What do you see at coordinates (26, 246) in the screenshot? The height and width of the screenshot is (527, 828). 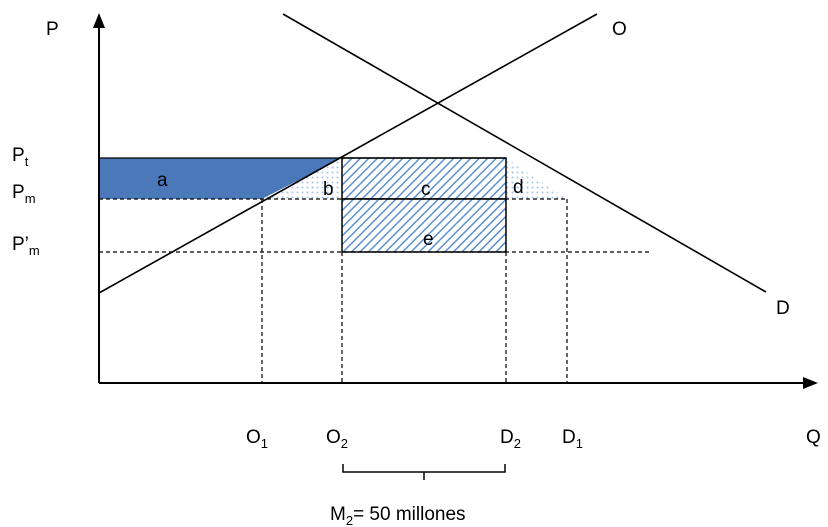 I see `pm-prime-label: P’m` at bounding box center [26, 246].